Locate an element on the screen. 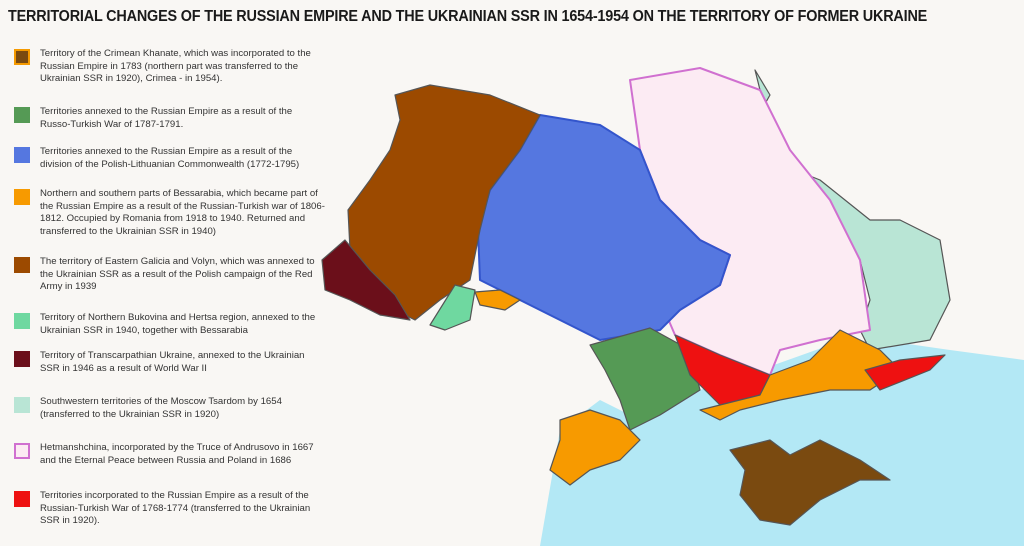  region-transcarpathia is located at coordinates (366, 280).